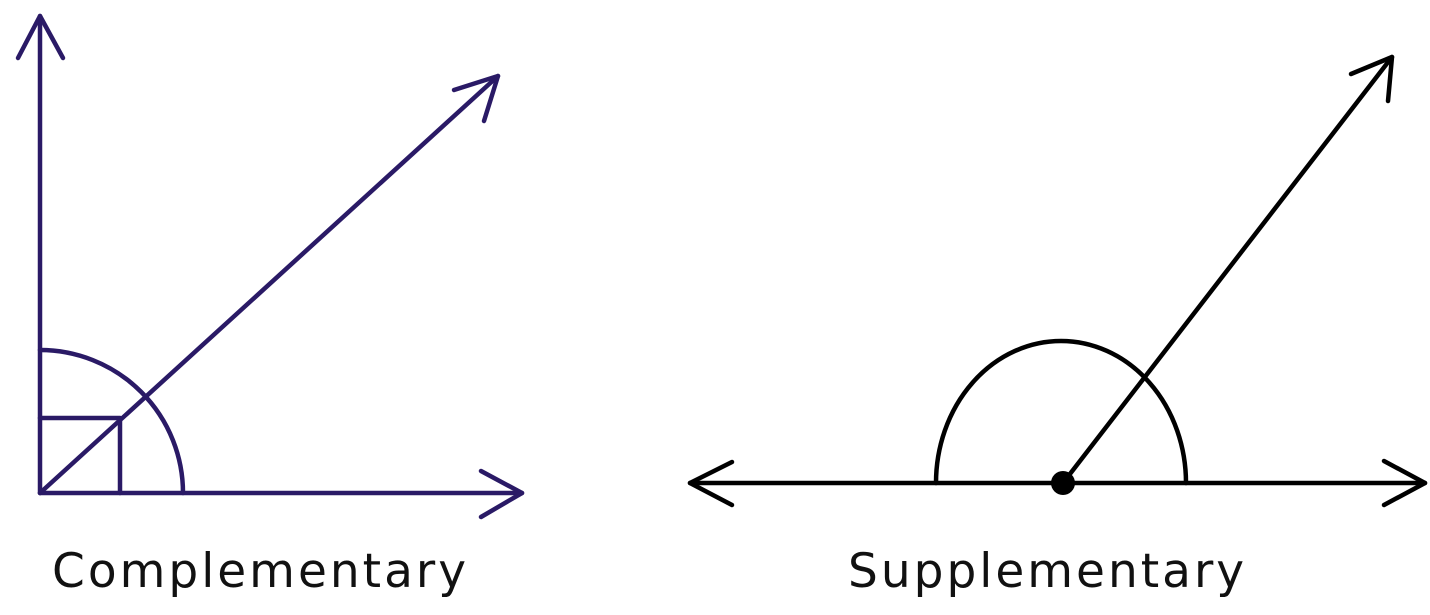  I want to click on complementary-vertical-arrowhead, so click(40, 37).